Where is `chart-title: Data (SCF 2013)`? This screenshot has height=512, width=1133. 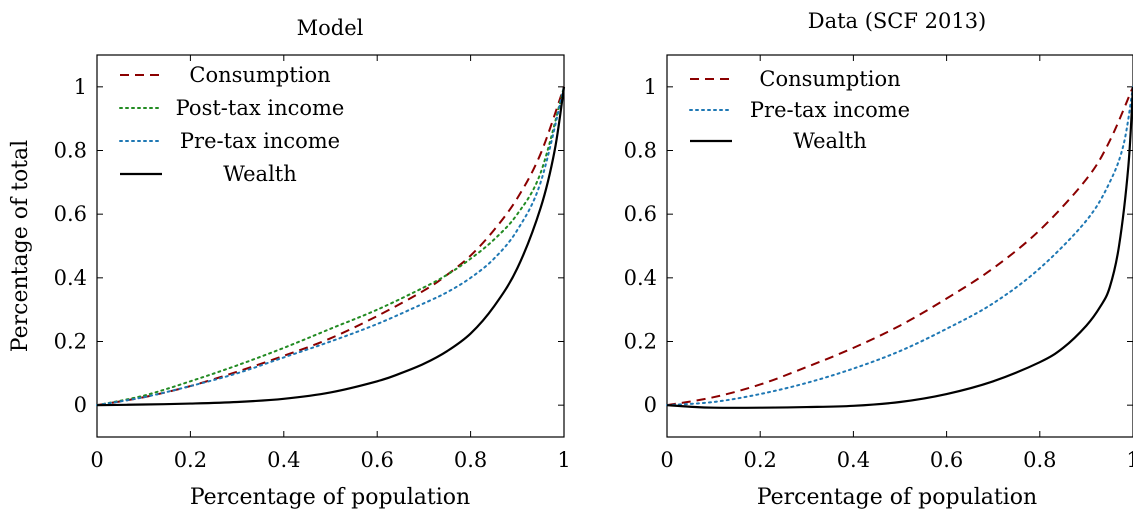 chart-title: Data (SCF 2013) is located at coordinates (897, 21).